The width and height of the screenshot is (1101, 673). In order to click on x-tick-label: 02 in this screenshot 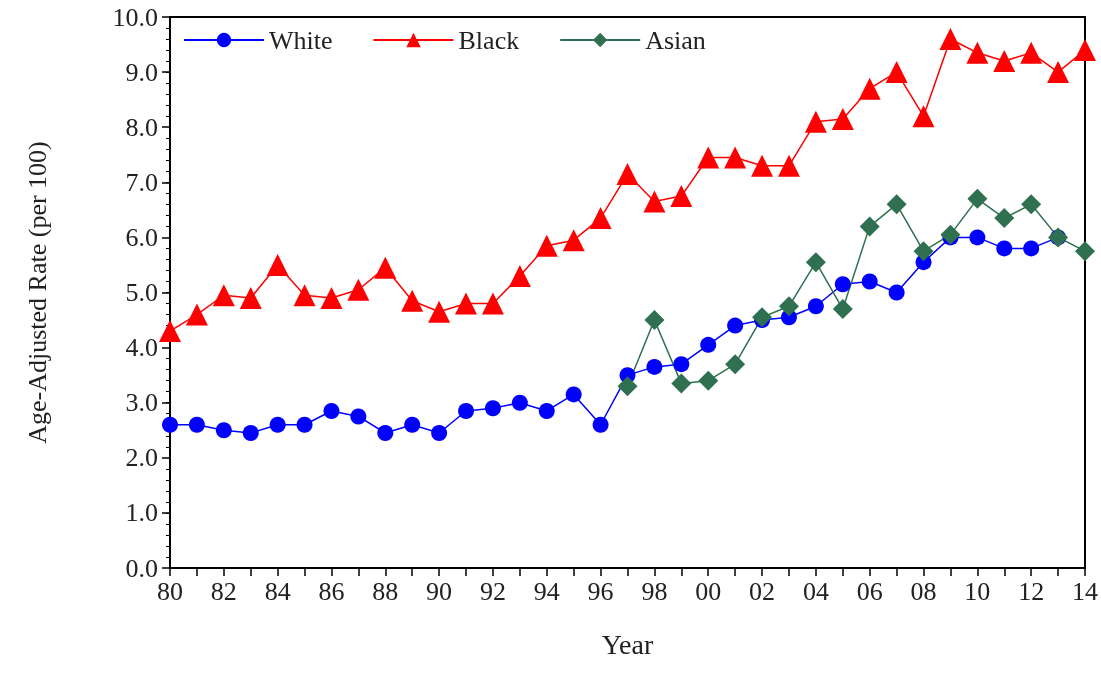, I will do `click(762, 591)`.